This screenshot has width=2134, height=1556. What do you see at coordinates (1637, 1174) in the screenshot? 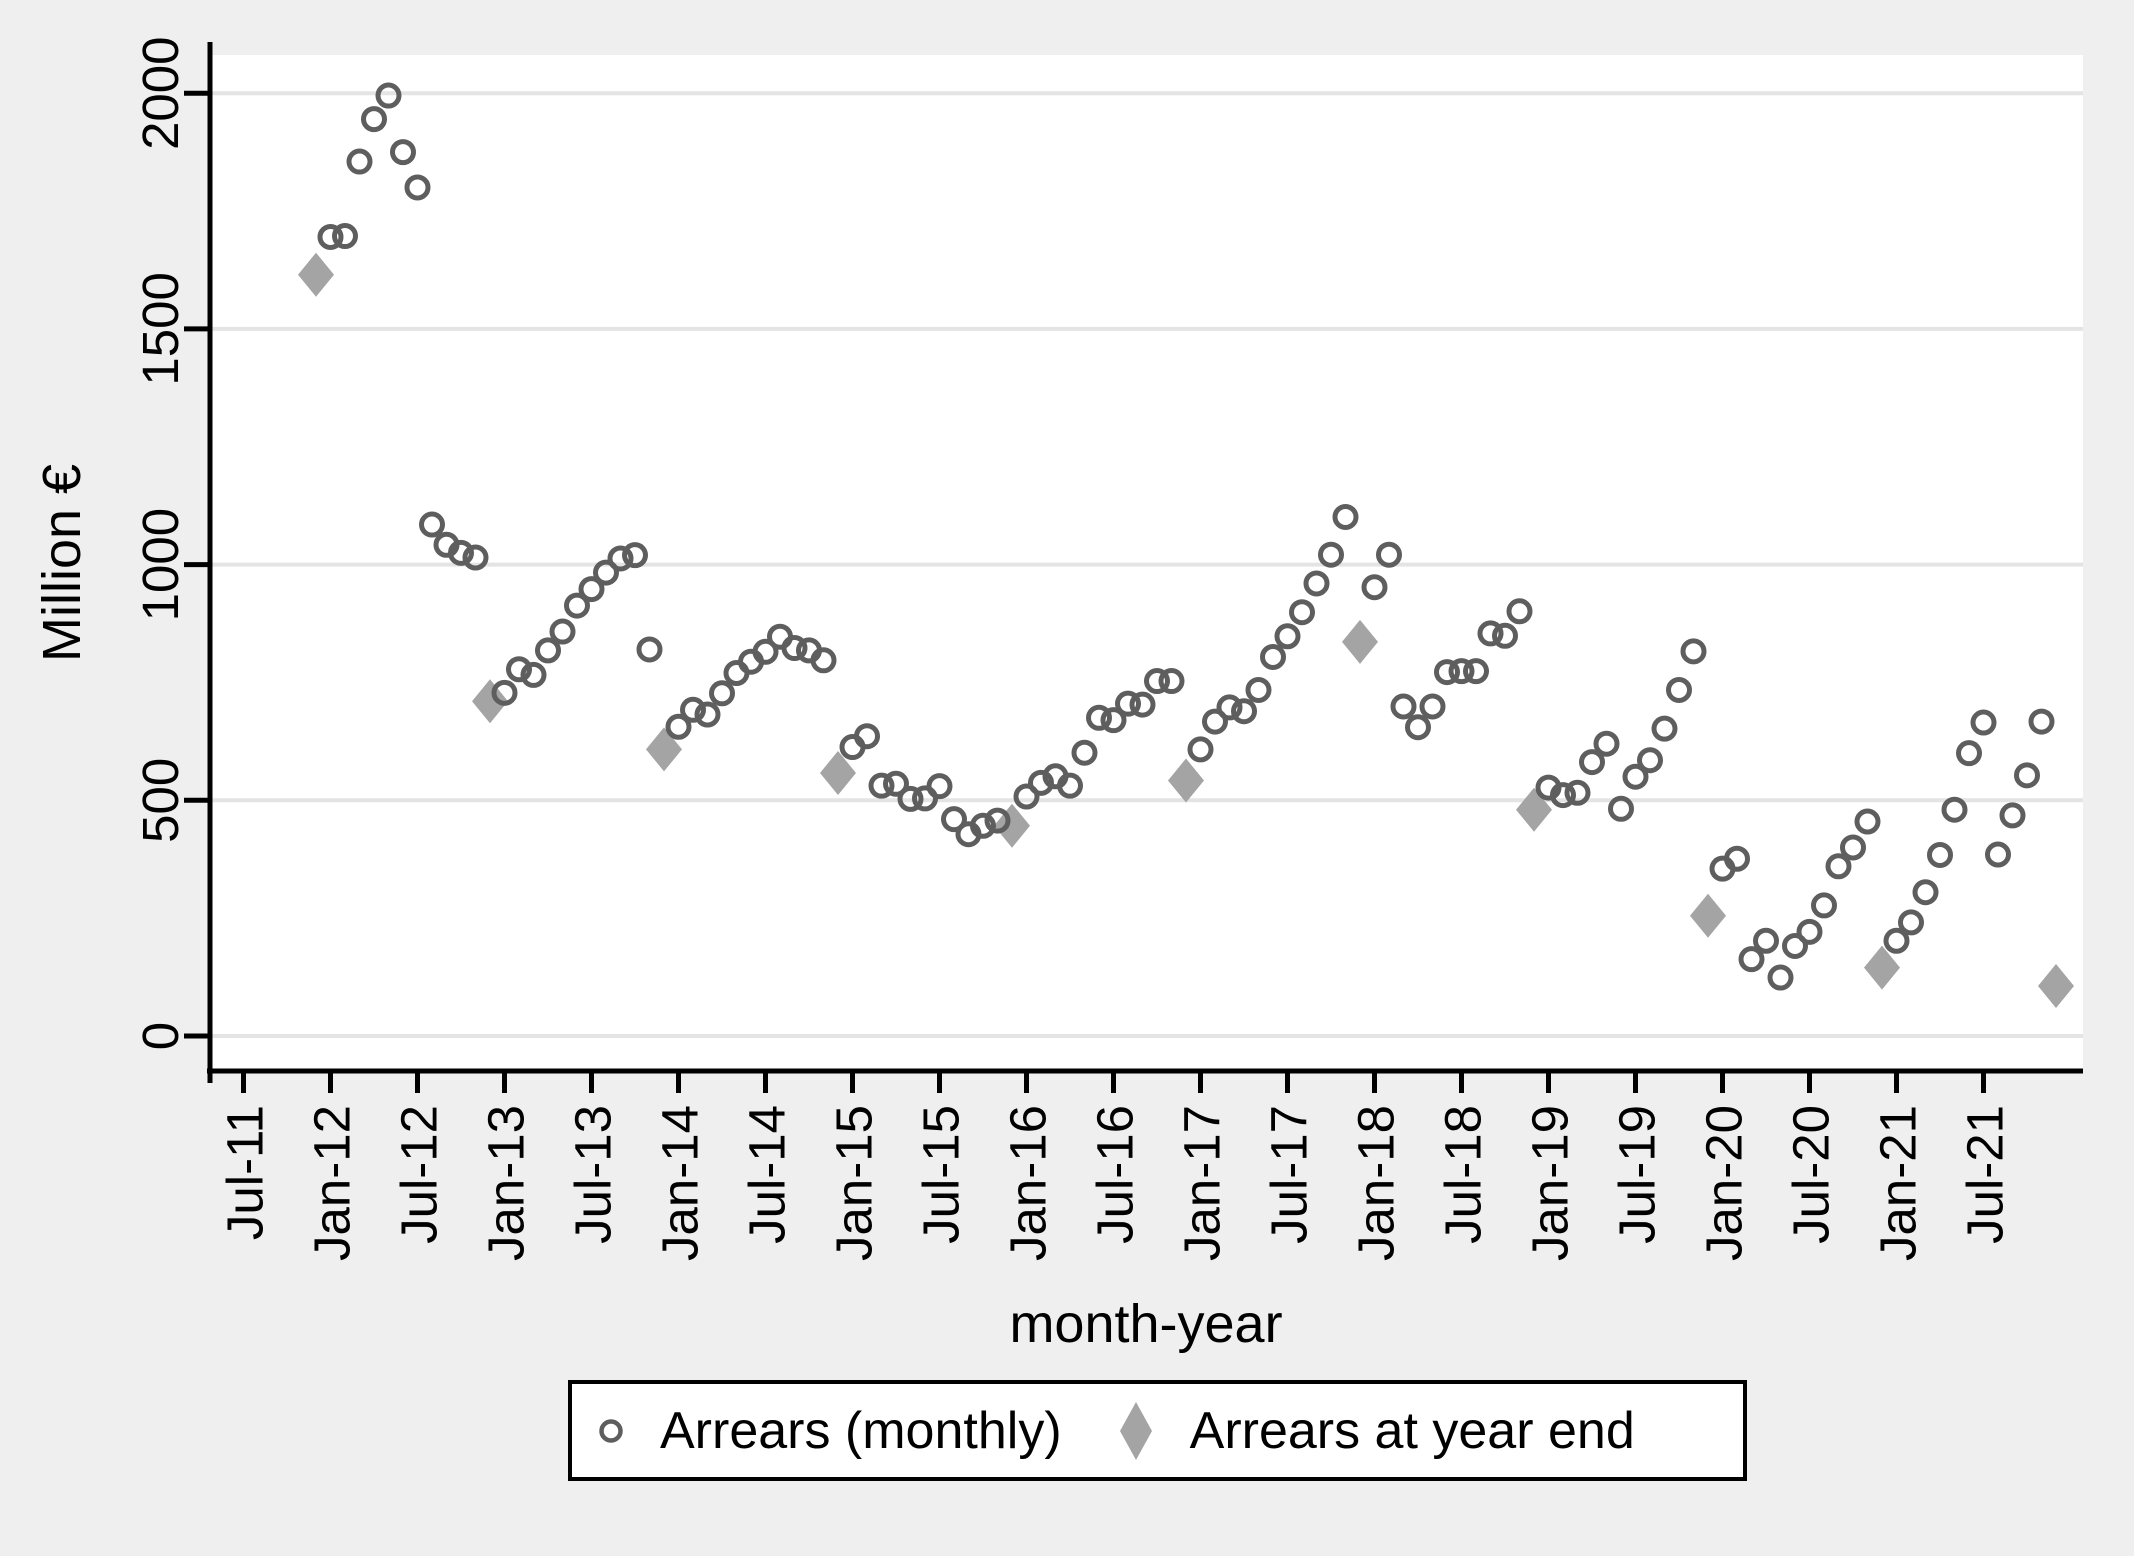
I see `x-tick-label: Jul-19` at bounding box center [1637, 1174].